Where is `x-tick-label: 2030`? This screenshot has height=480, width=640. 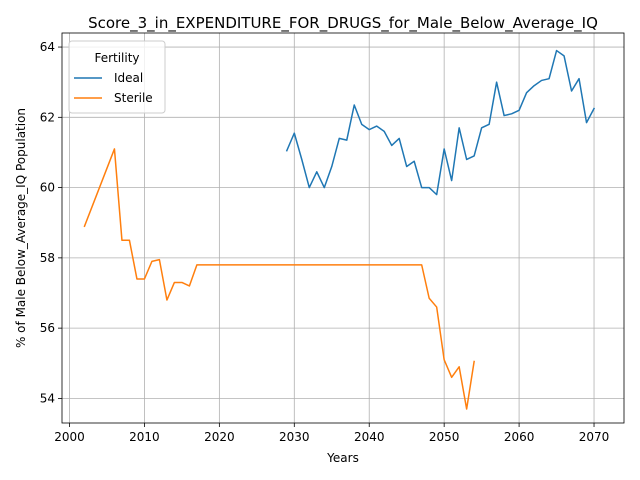
x-tick-label: 2030 is located at coordinates (294, 437).